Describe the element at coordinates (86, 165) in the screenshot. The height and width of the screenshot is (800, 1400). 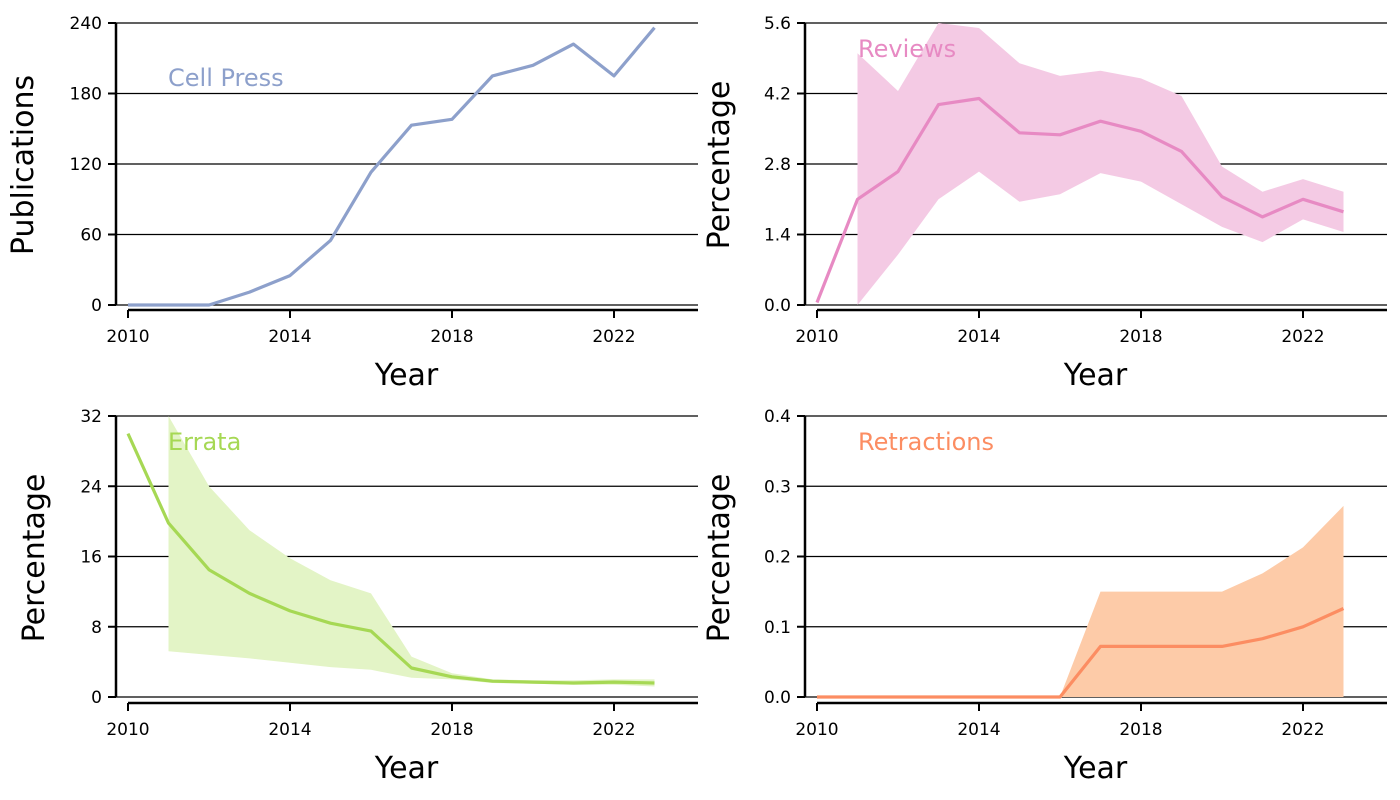
I see `y-tick-label: 120` at that location.